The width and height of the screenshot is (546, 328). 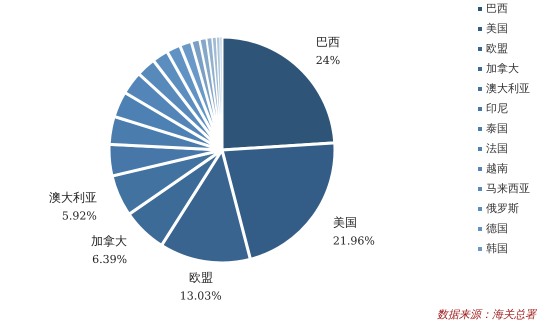 What do you see at coordinates (497, 48) in the screenshot?
I see `legend-label: 欧盟` at bounding box center [497, 48].